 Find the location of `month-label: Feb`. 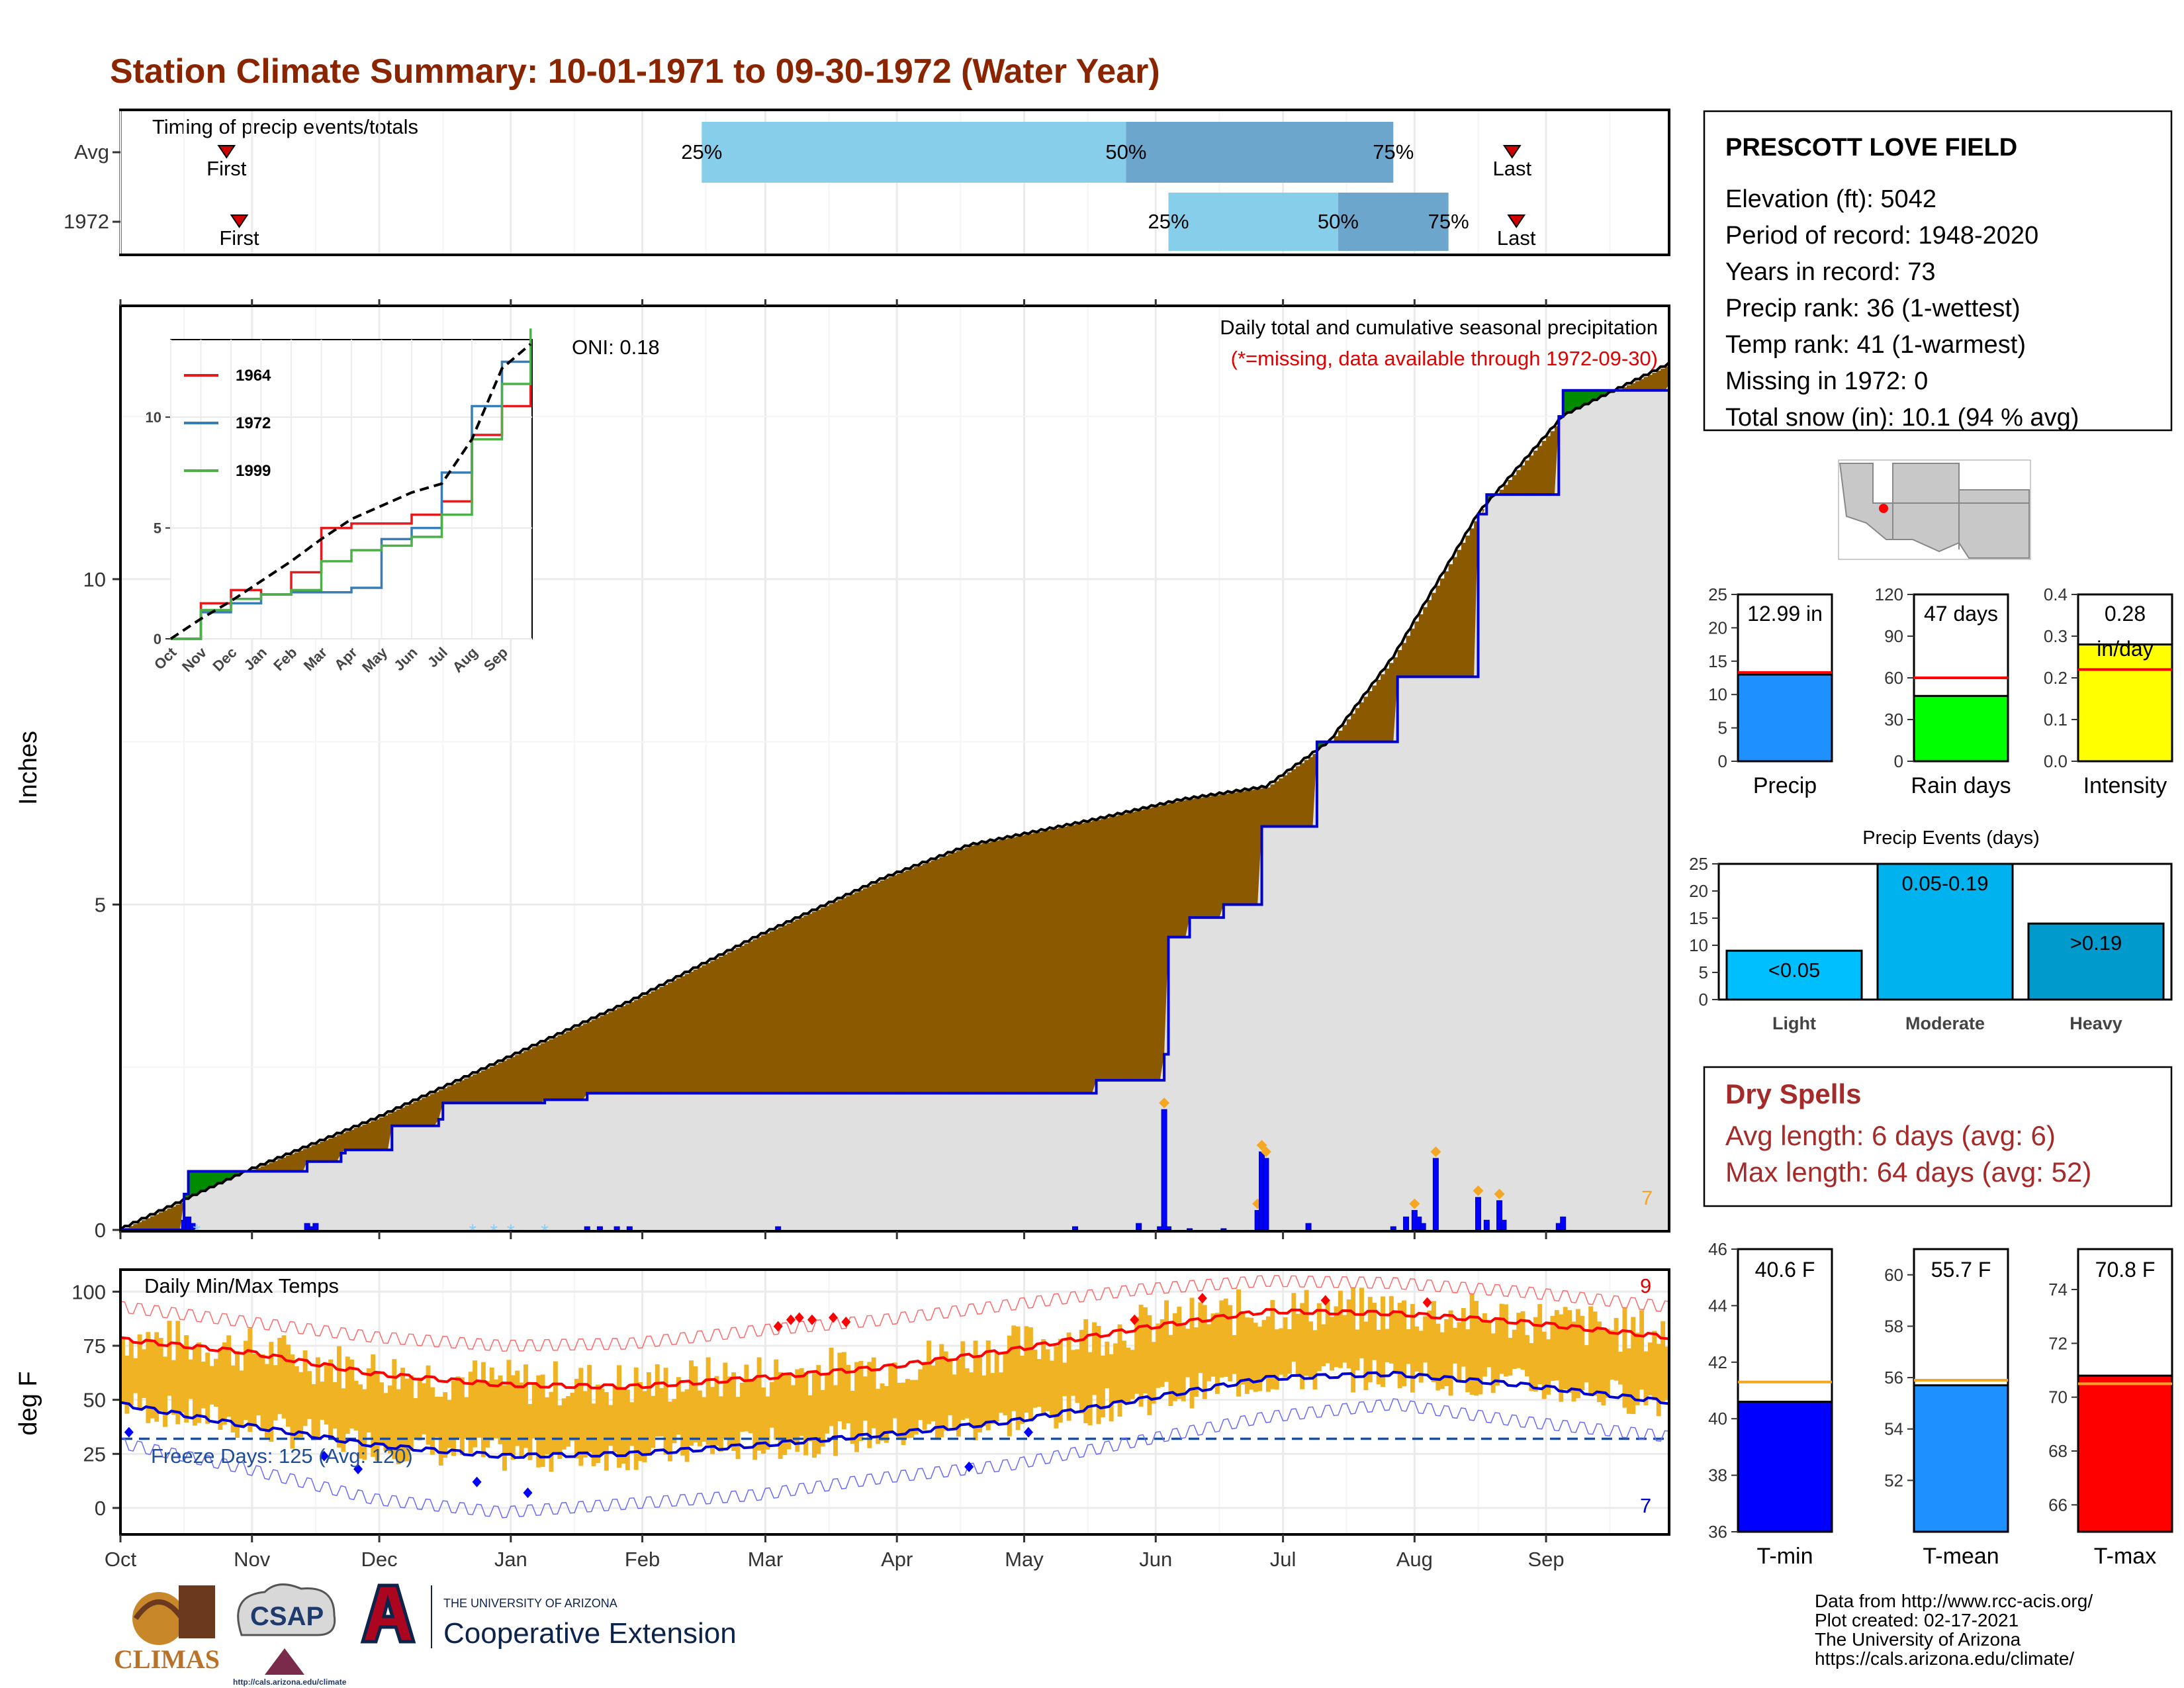

month-label: Feb is located at coordinates (643, 1559).